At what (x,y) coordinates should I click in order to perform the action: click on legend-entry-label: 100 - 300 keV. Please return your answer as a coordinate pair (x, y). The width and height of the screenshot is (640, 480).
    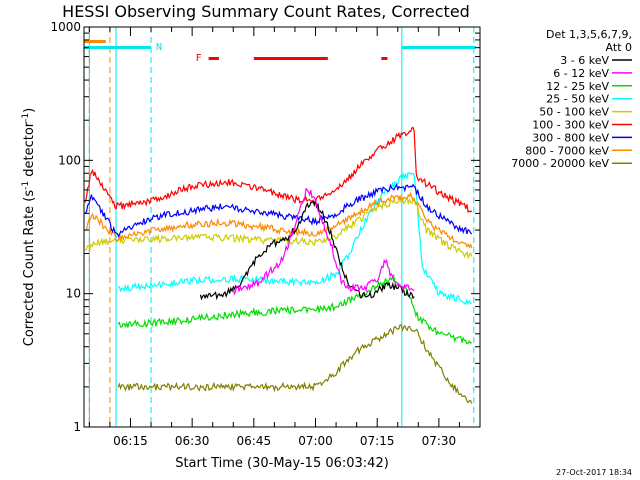
    Looking at the image, I should click on (570, 125).